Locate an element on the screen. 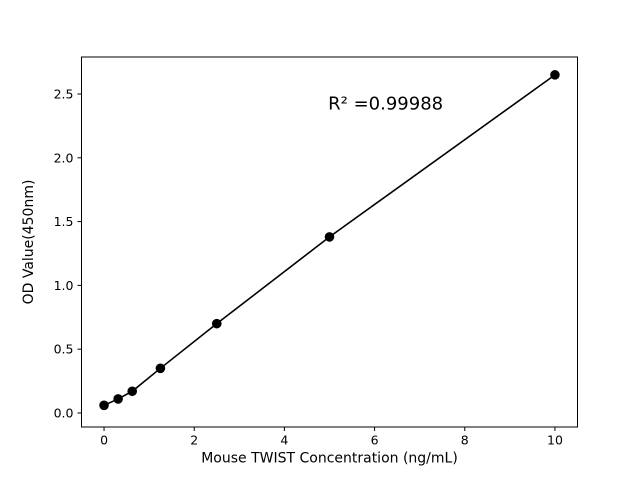  y-tick-label: 2.0 is located at coordinates (64, 157).